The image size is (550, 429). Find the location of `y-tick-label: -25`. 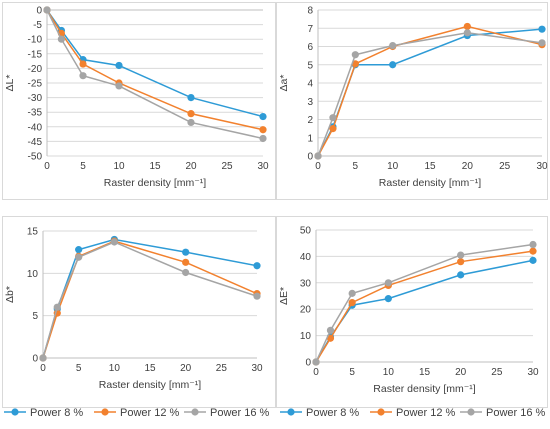

y-tick-label: -25 is located at coordinates (35, 84).